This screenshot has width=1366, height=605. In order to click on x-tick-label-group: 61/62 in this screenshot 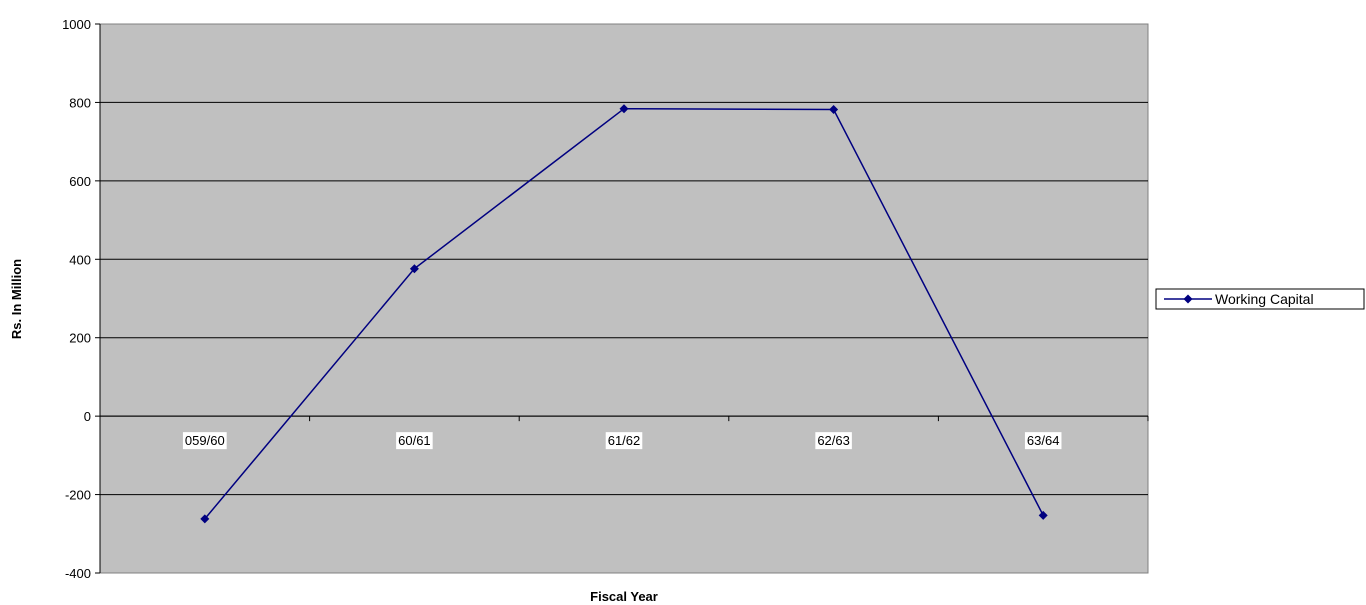, I will do `click(624, 441)`.